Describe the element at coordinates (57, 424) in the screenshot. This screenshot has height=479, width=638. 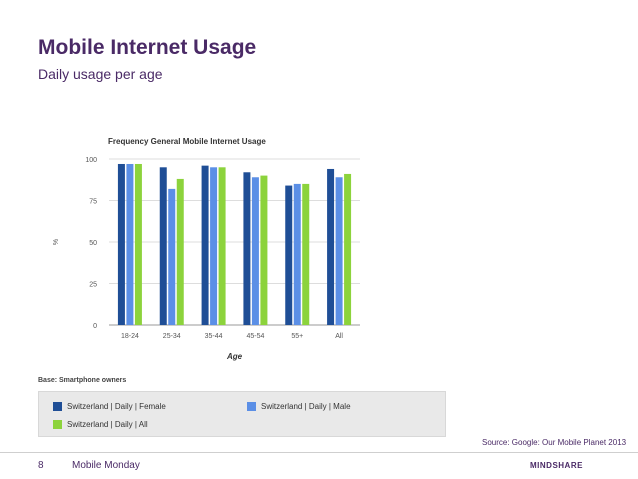
I see `legend-swatch-all` at that location.